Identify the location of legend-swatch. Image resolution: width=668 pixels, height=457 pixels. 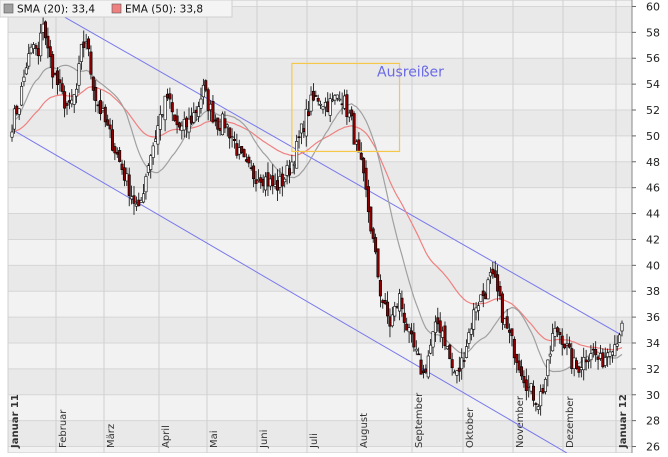
(116, 8).